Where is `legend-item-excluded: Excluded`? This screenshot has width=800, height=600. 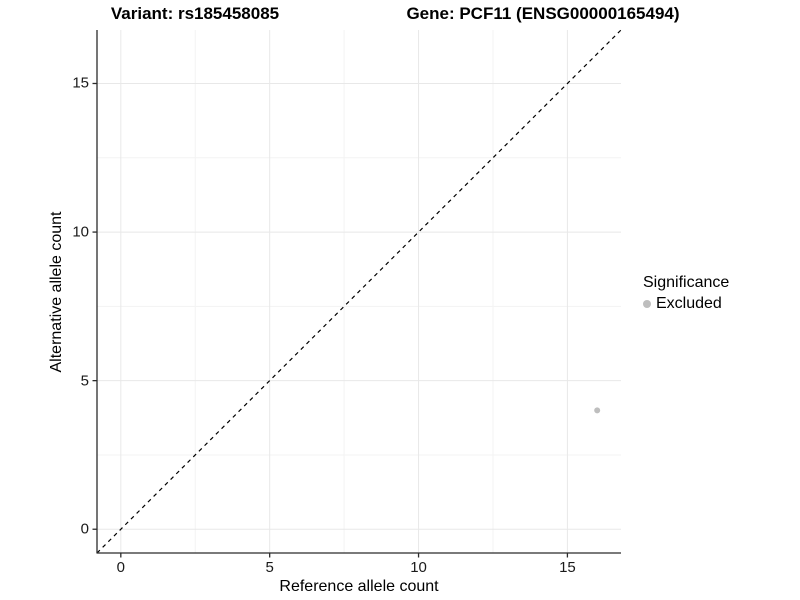
legend-item-excluded: Excluded is located at coordinates (686, 304).